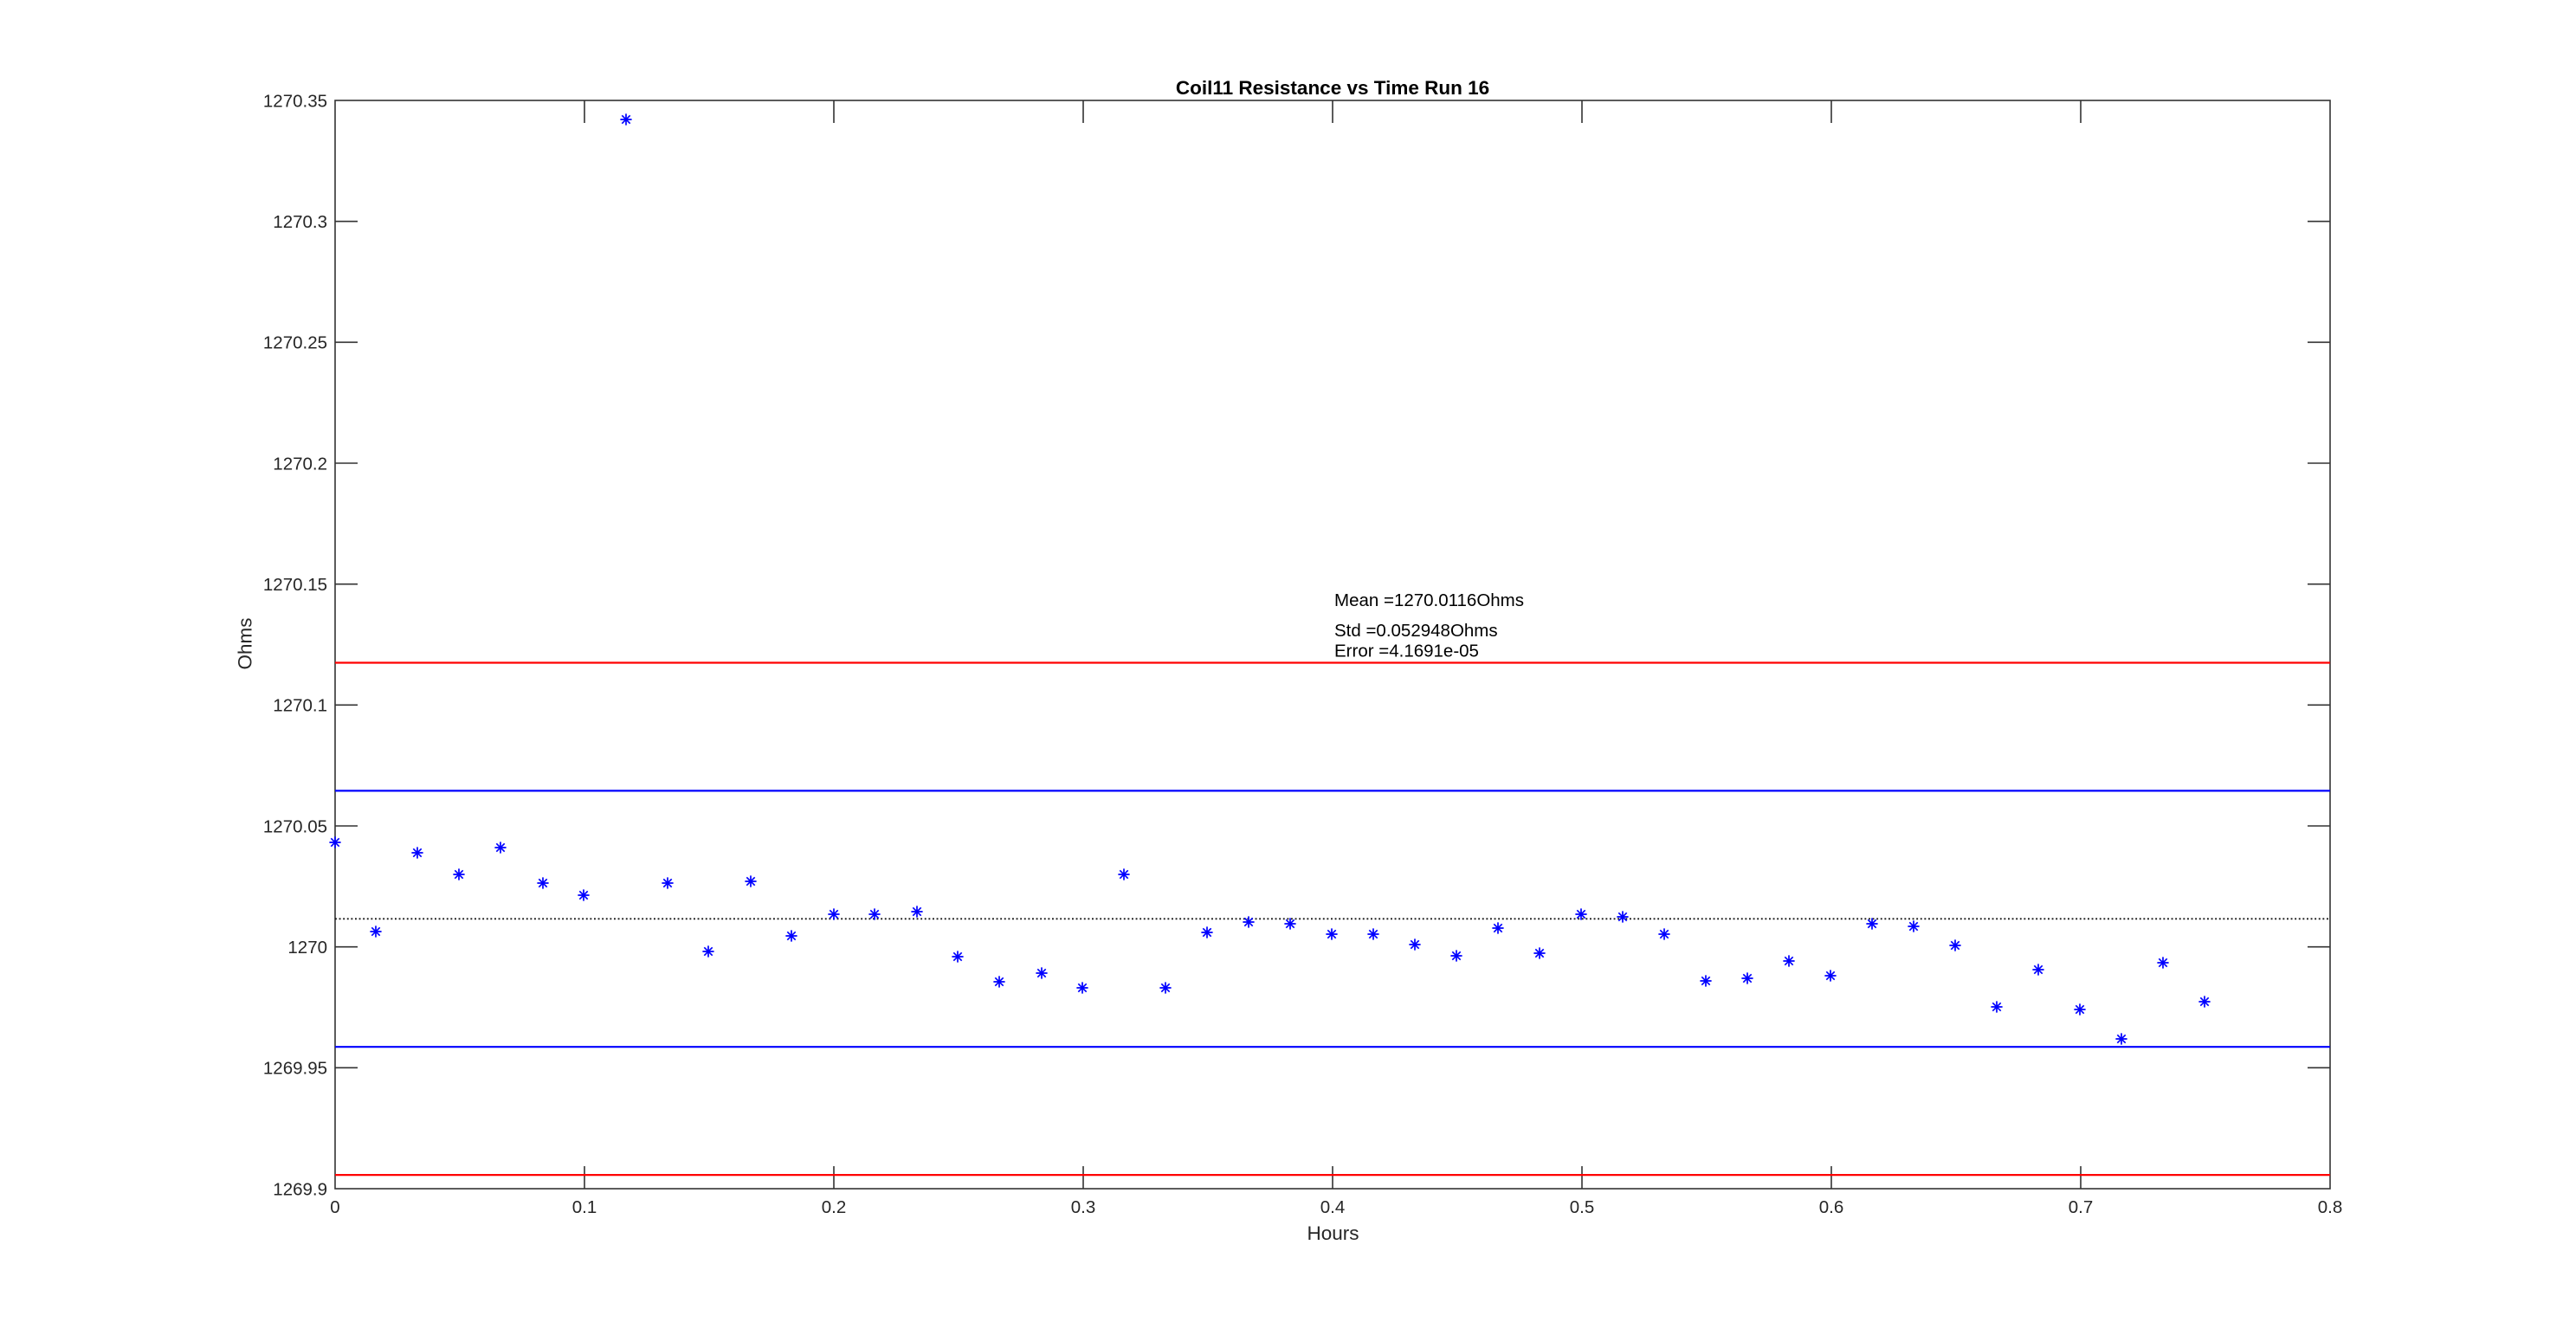 This screenshot has width=2576, height=1335. Describe the element at coordinates (1406, 651) in the screenshot. I see `svg-text: Error =4.1691e-05` at that location.